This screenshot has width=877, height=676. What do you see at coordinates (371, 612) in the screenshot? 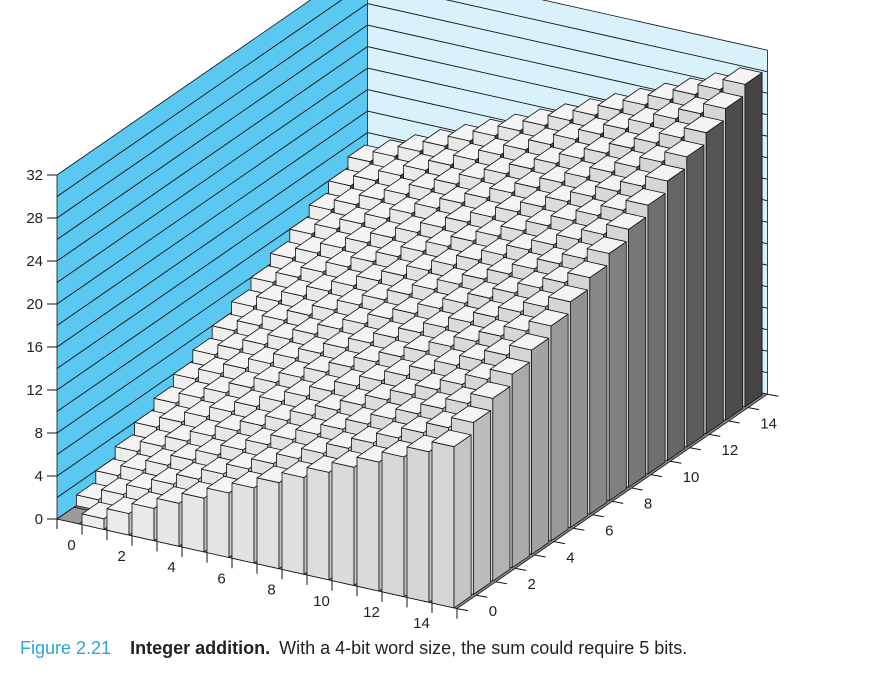
I see `x-tick-label: 12` at bounding box center [371, 612].